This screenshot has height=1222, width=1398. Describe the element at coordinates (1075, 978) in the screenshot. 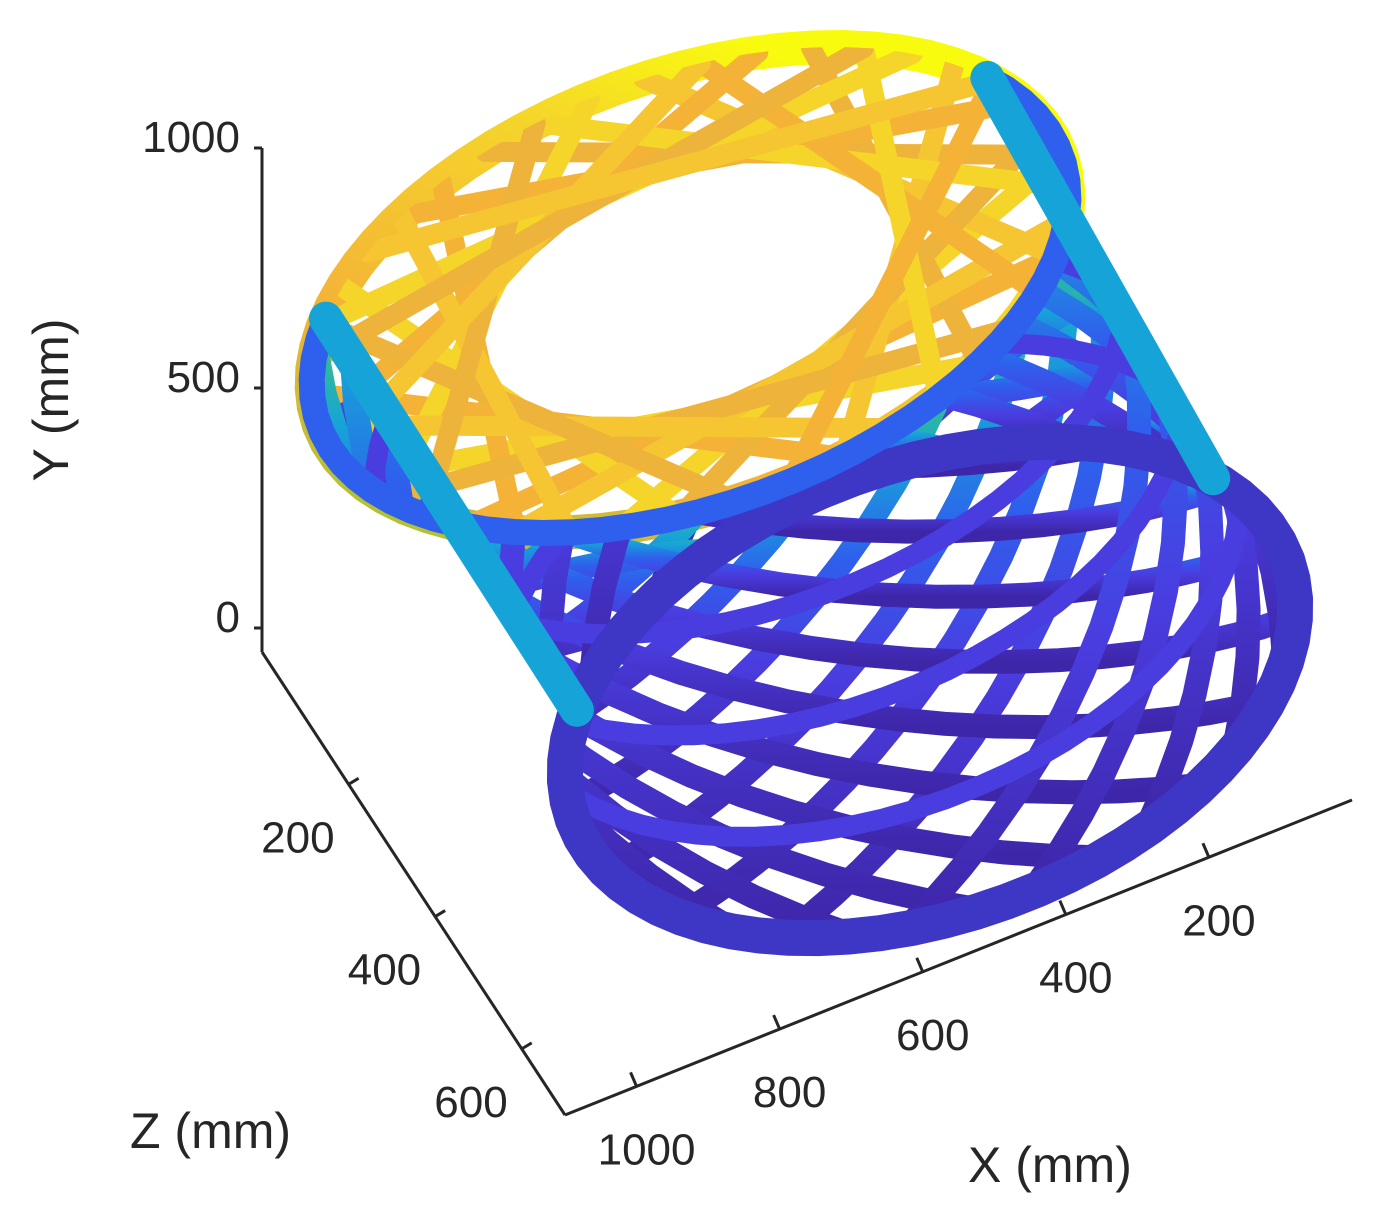

I see `x-tick-label: 400` at that location.